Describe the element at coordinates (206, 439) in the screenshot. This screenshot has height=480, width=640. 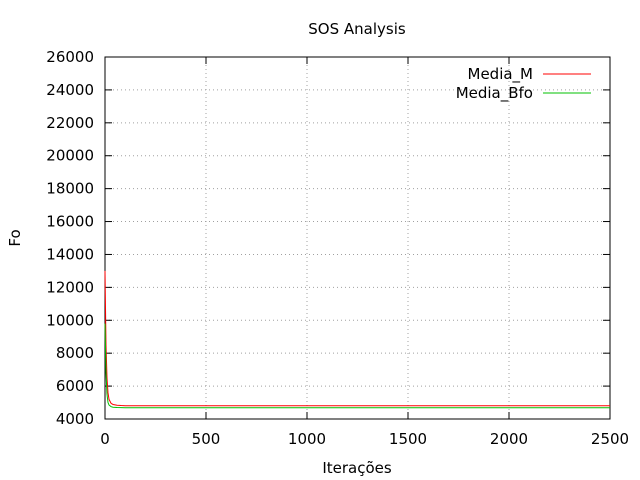
I see `x-tick-label: 500` at that location.